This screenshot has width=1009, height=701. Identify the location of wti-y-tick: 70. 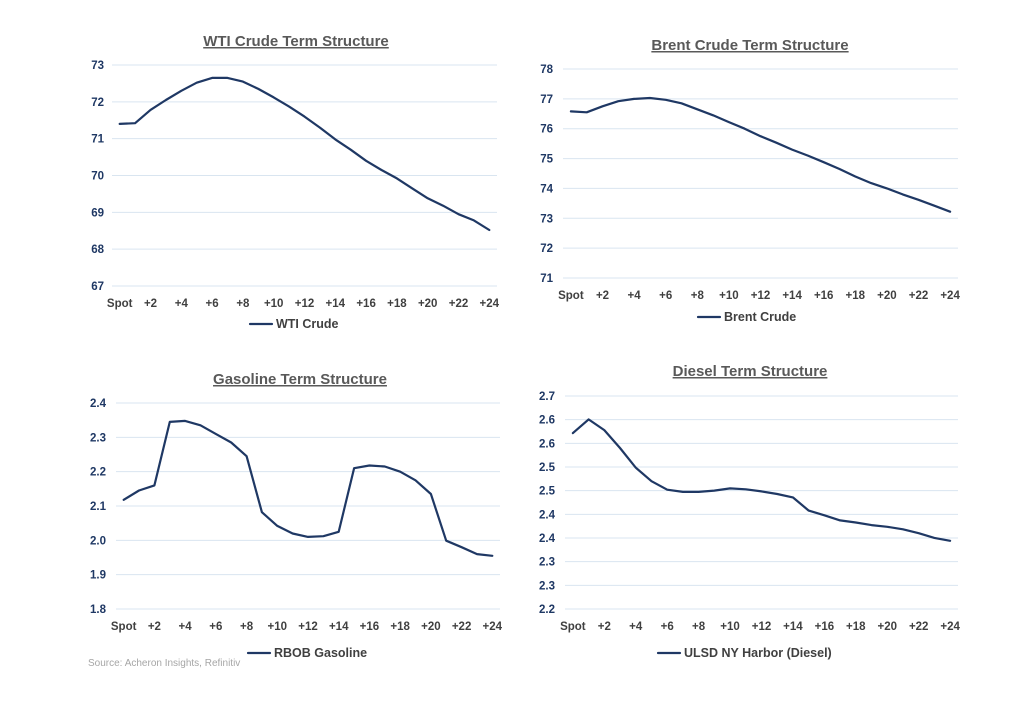
(97, 177).